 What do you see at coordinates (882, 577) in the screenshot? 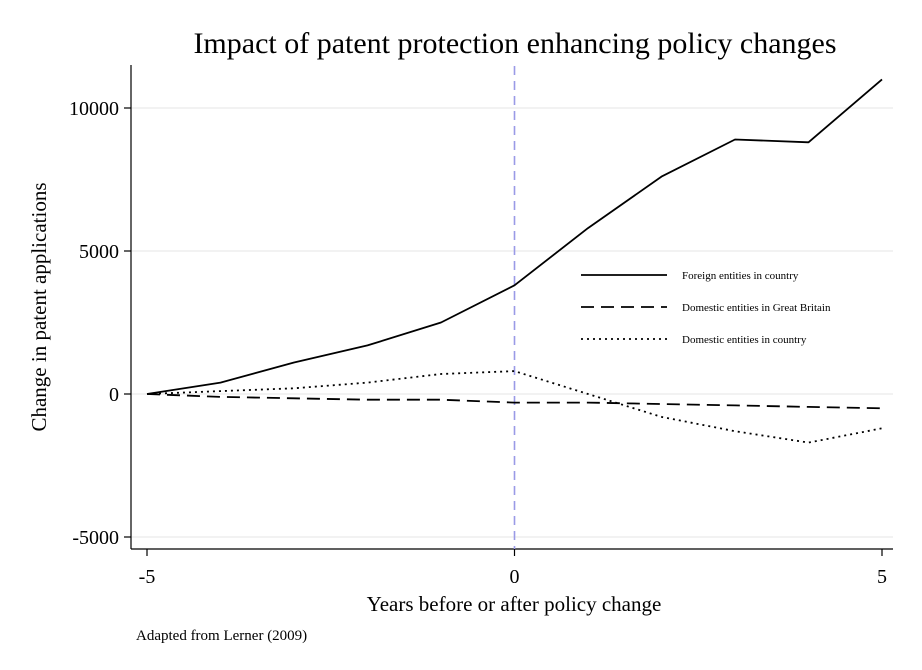
I see `x-tick-label-2: 5` at bounding box center [882, 577].